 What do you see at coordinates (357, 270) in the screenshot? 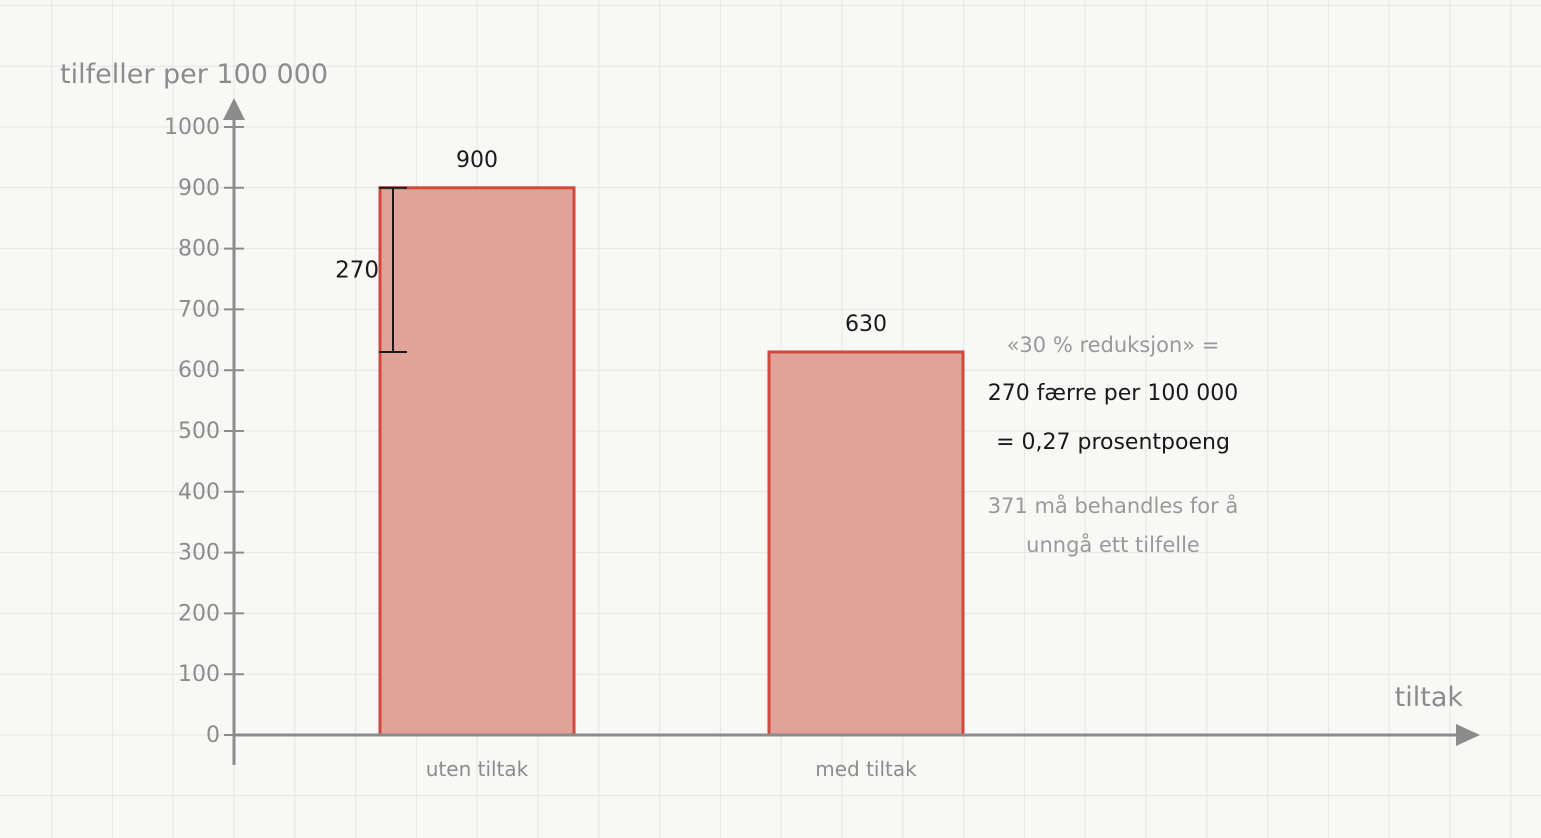
I see `difference-label: 270` at bounding box center [357, 270].